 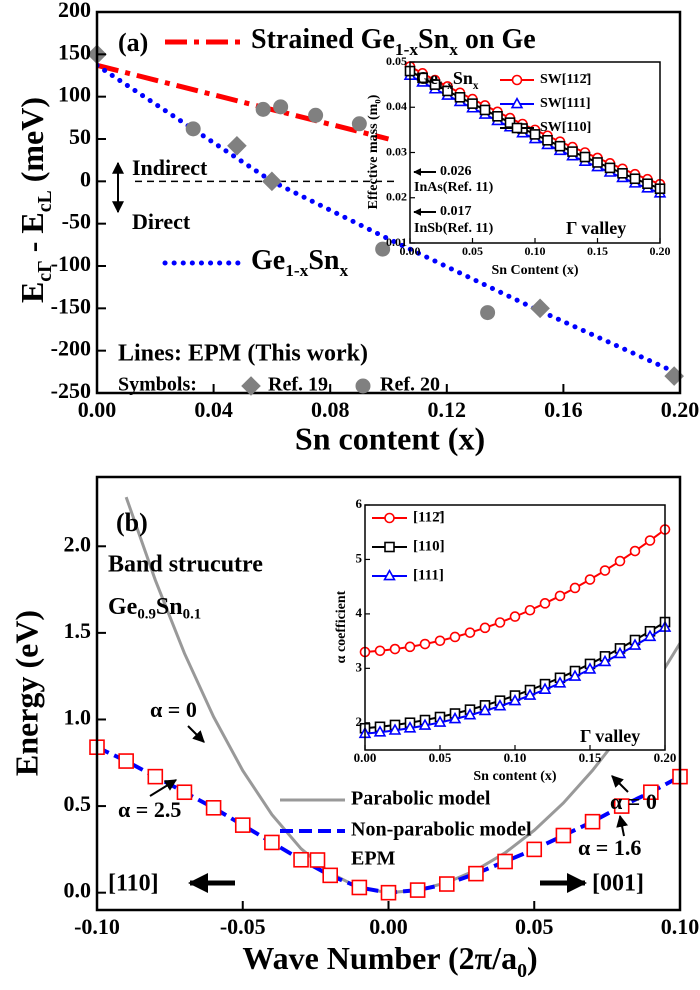 I want to click on legend-label: SW[111], so click(x=565, y=103).